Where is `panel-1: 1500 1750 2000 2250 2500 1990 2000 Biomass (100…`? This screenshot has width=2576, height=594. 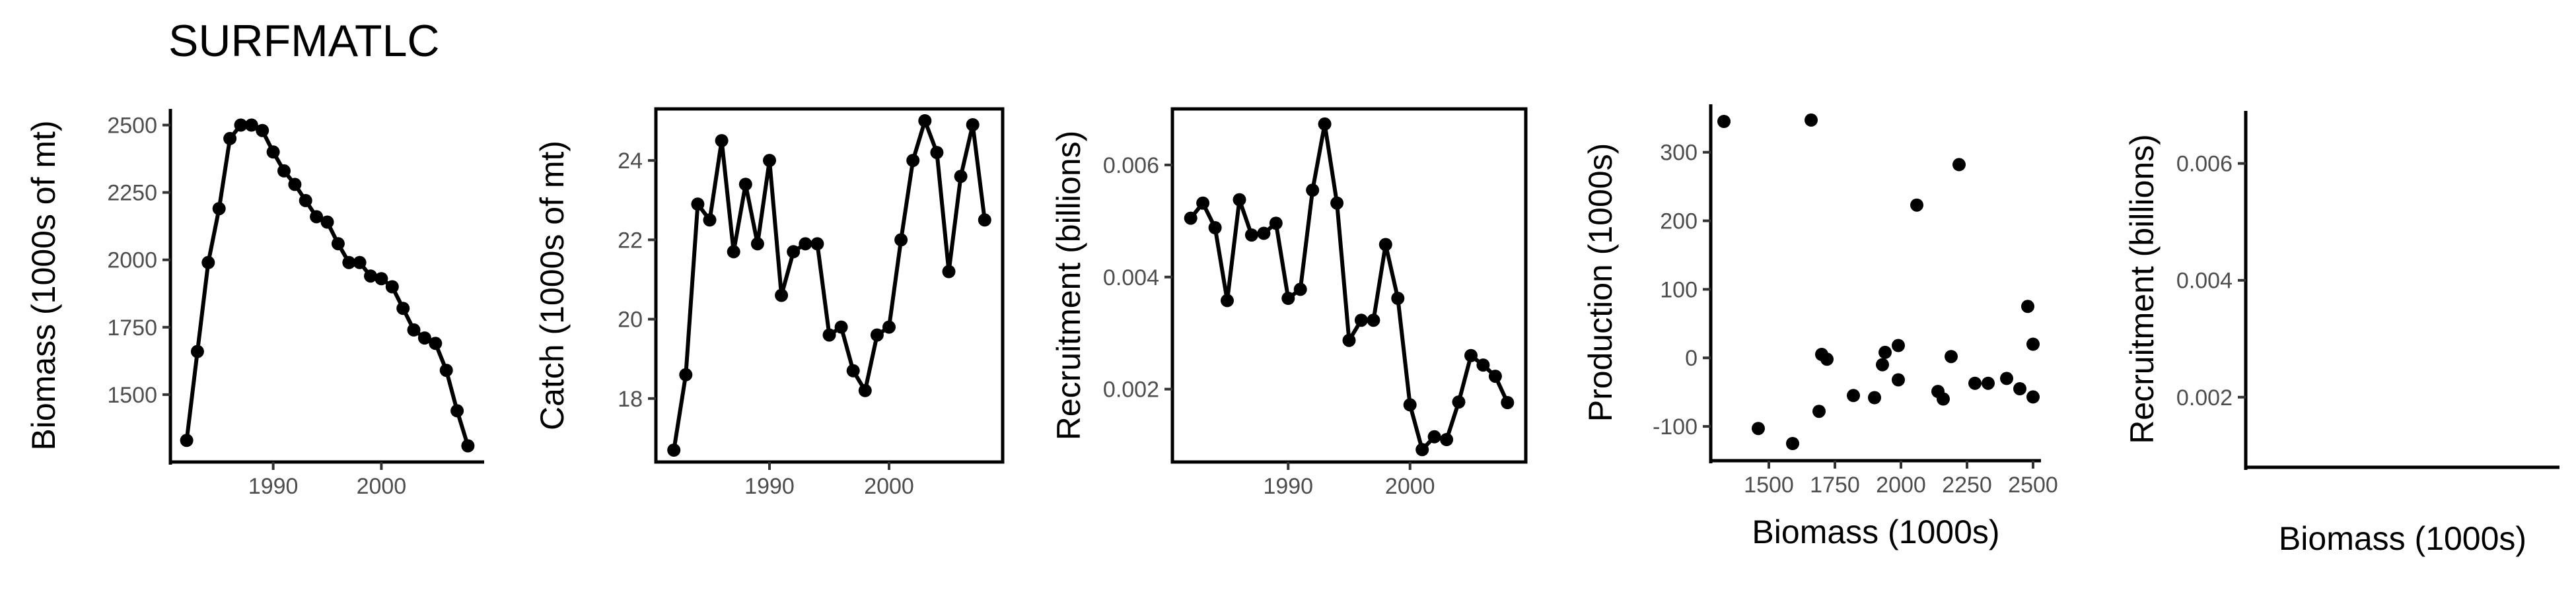 panel-1: 1500 1750 2000 2250 2500 1990 2000 Biomass (100… is located at coordinates (255, 304).